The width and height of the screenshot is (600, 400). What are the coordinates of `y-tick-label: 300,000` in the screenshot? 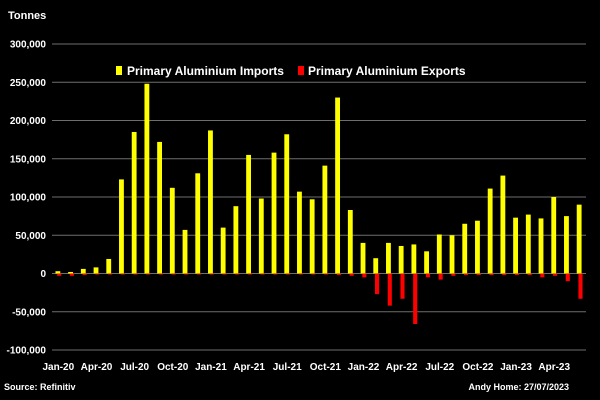 It's located at (28, 45).